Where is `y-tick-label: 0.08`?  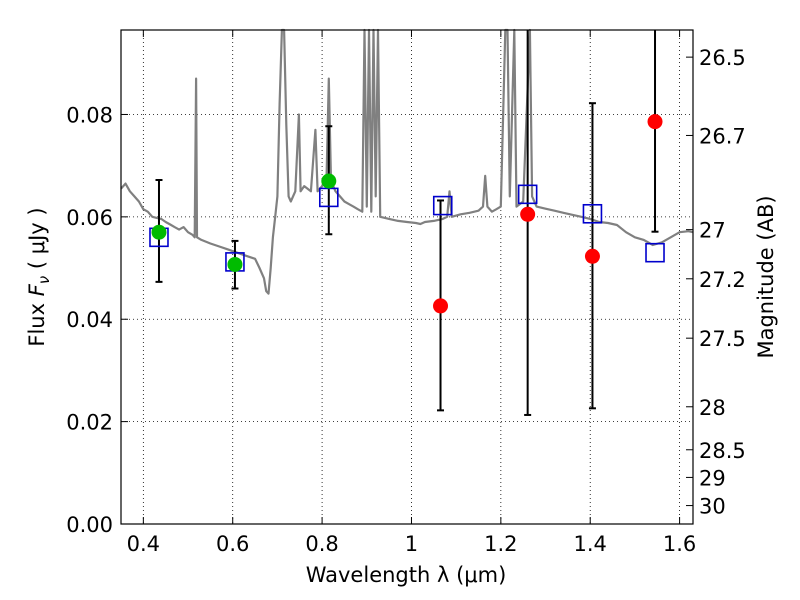 y-tick-label: 0.08 is located at coordinates (89, 115).